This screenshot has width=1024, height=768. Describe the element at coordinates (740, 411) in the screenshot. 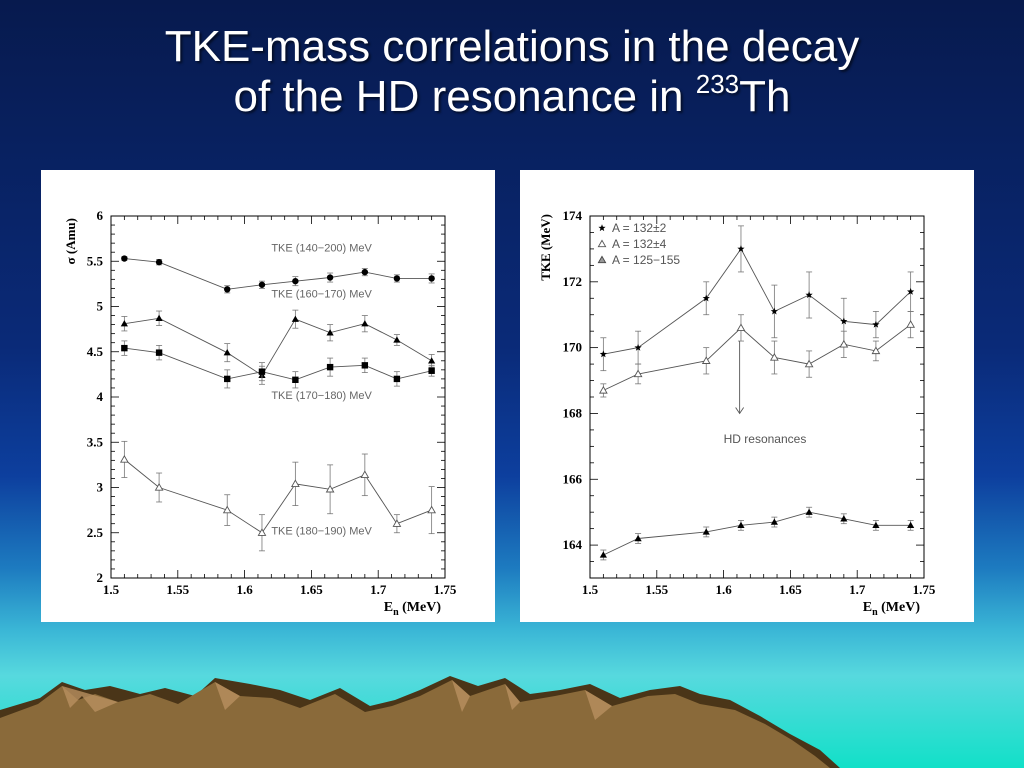

I see `arrow-head` at that location.